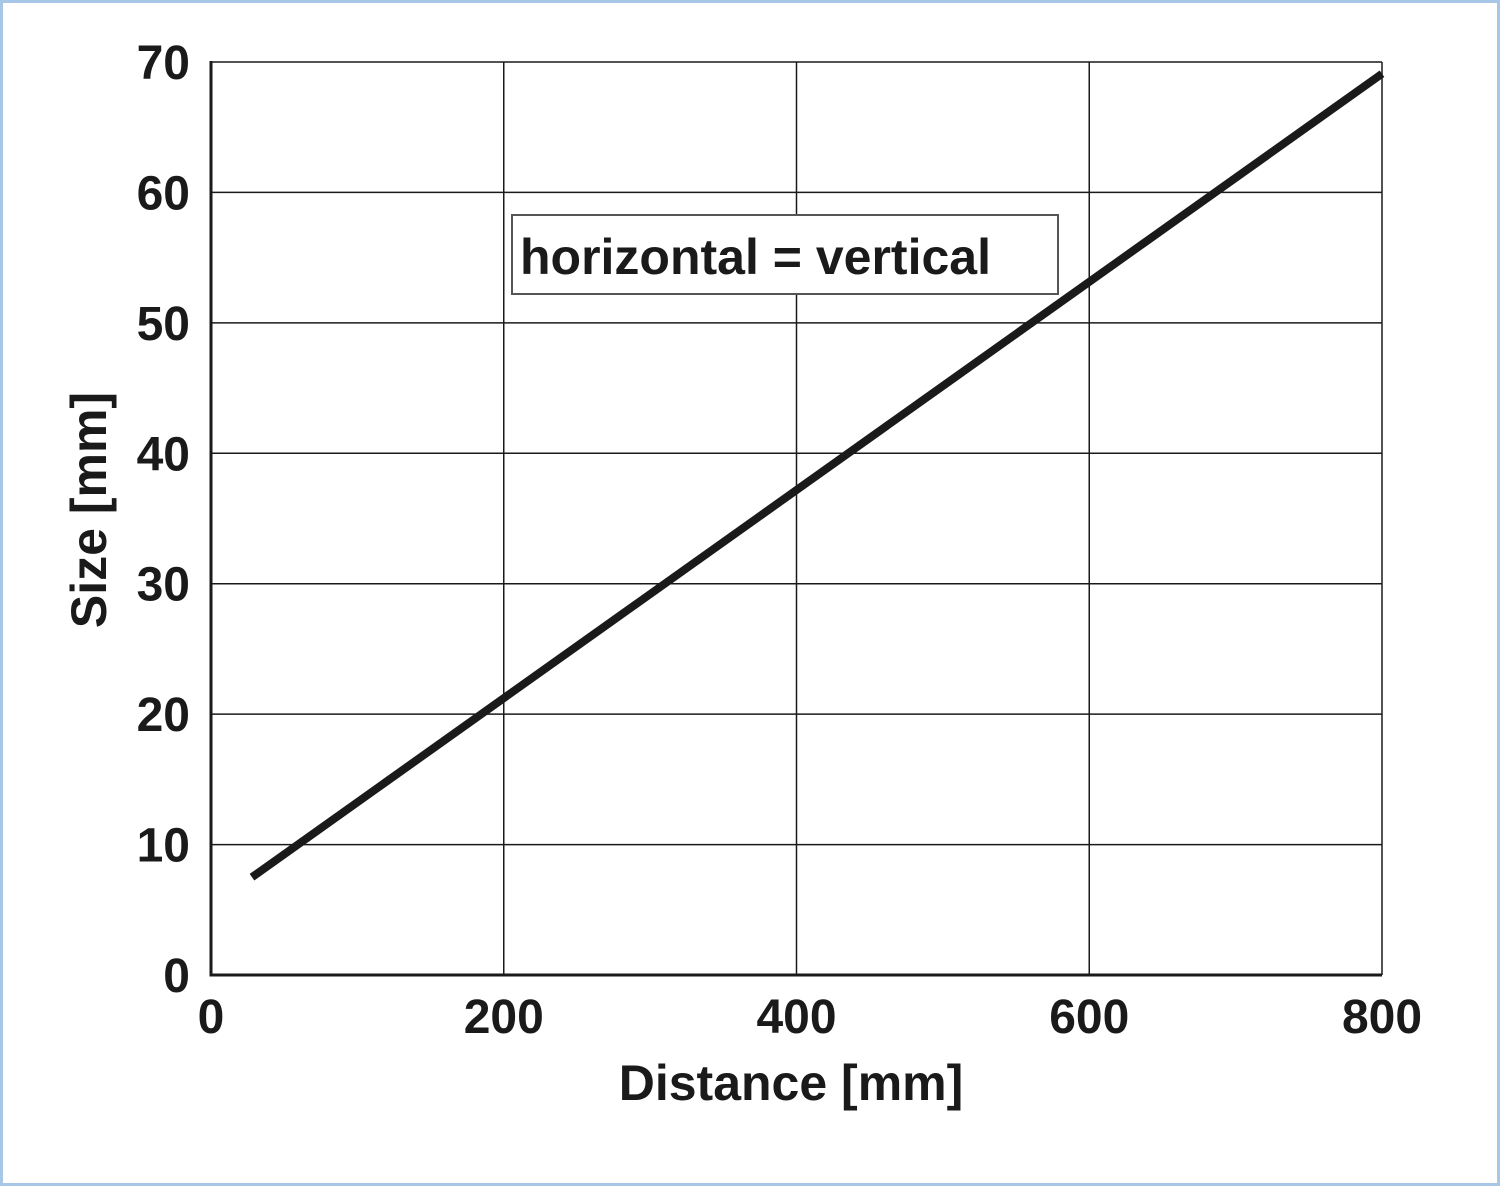 The width and height of the screenshot is (1500, 1186). I want to click on y-tick-label: 0, so click(176, 976).